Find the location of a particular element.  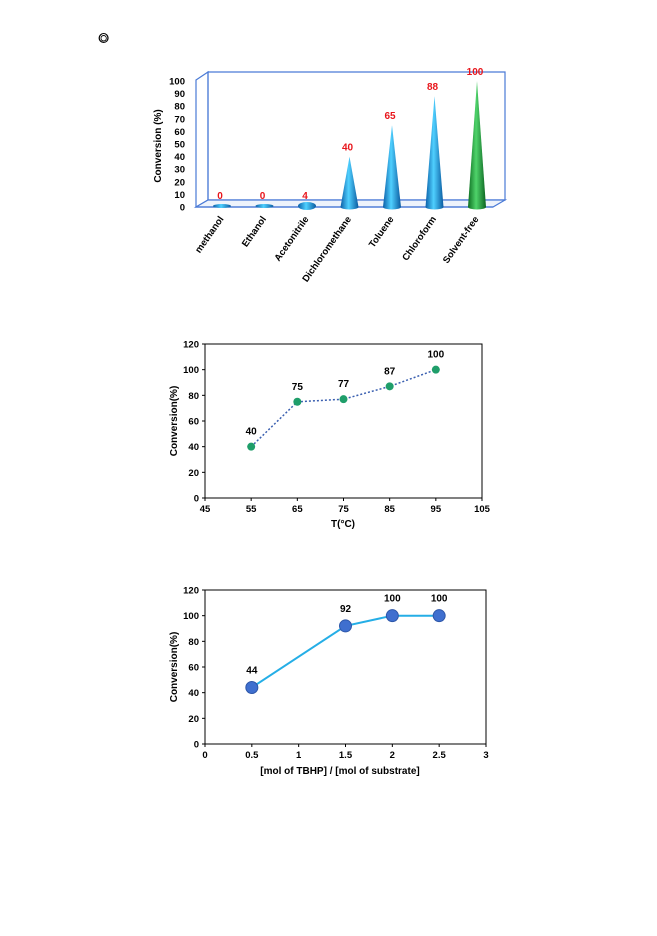

chart3-x-tick-label: 3 is located at coordinates (485, 755).